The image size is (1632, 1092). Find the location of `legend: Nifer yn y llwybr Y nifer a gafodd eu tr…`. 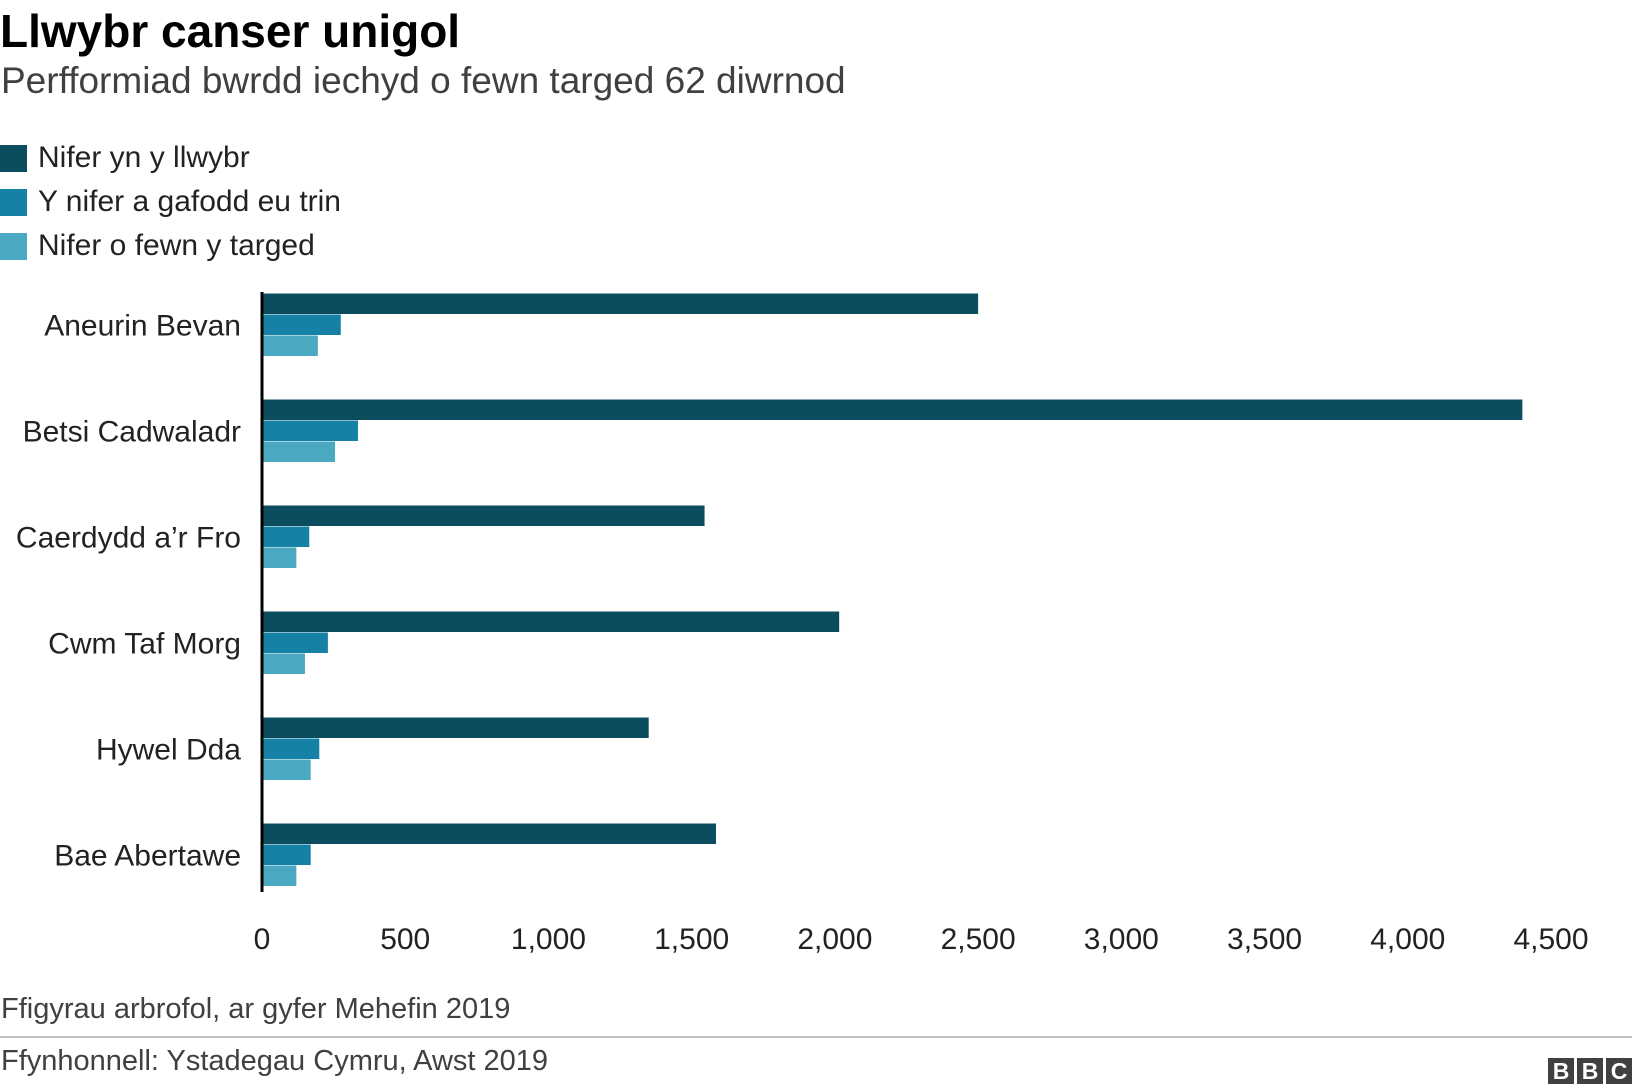

legend: Nifer yn y llwybr Y nifer a gafodd eu tr… is located at coordinates (170, 202).